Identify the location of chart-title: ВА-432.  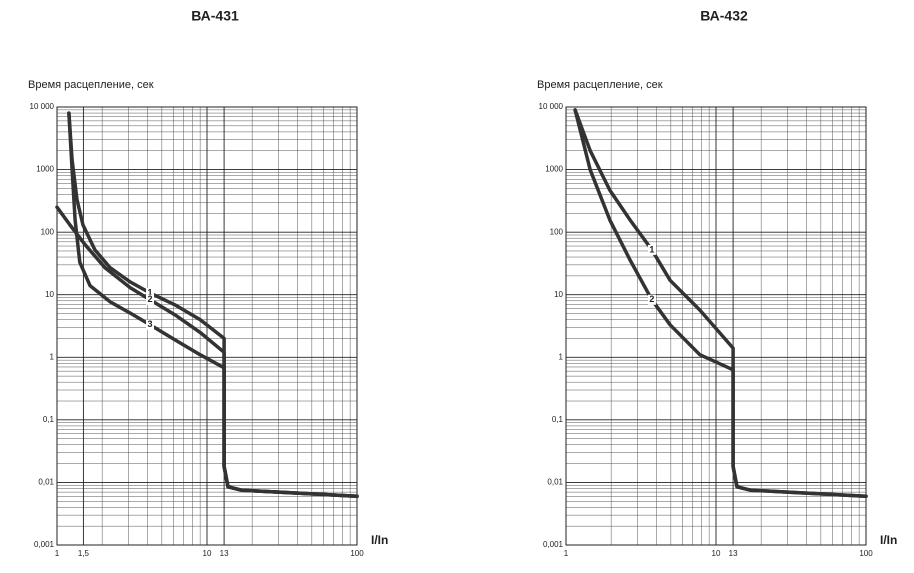
(724, 16).